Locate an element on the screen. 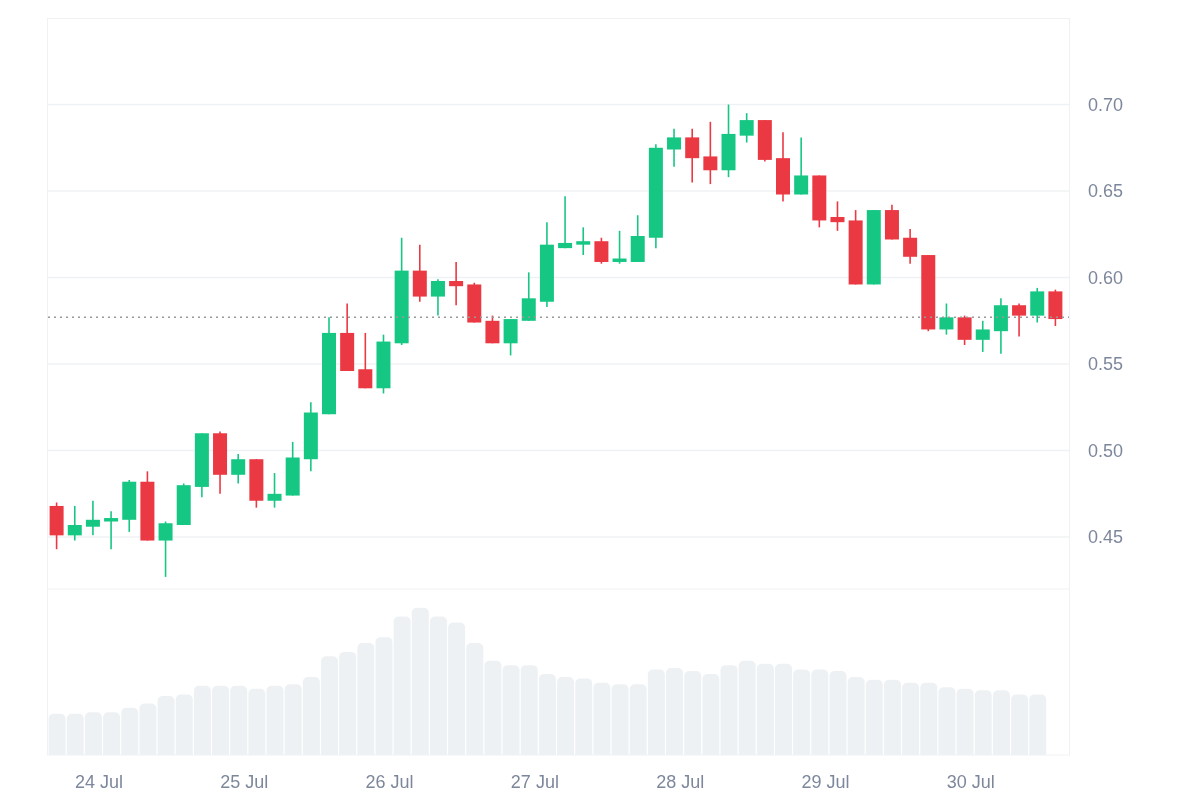  y-tick-label: 0.55 is located at coordinates (1106, 364).